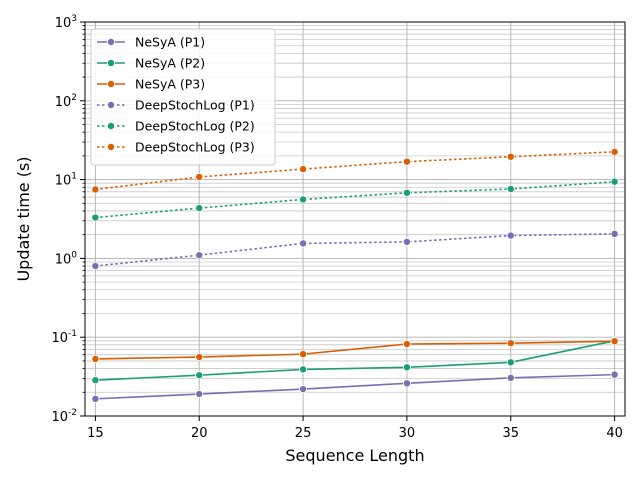  I want to click on legend-label: DeepStochLog (P2), so click(195, 126).